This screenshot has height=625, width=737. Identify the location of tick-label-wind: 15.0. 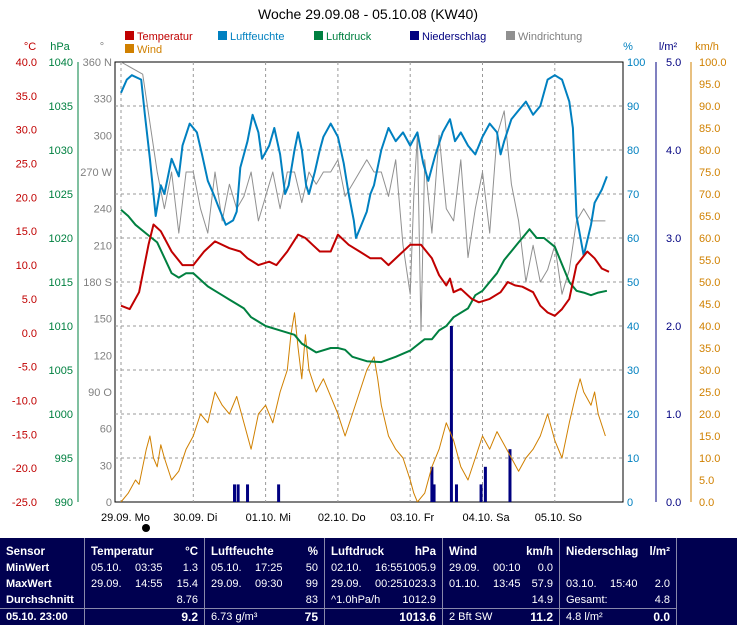
(709, 437).